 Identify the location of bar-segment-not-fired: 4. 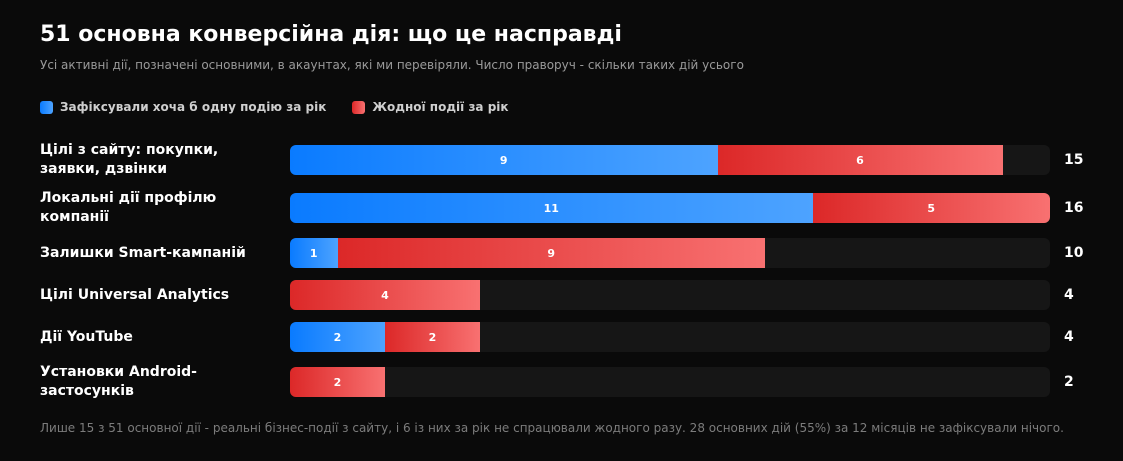
(385, 295).